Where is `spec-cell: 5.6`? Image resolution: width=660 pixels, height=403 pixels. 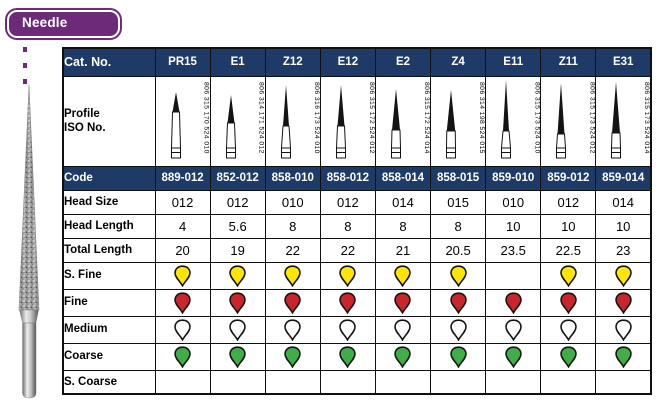 spec-cell: 5.6 is located at coordinates (237, 226).